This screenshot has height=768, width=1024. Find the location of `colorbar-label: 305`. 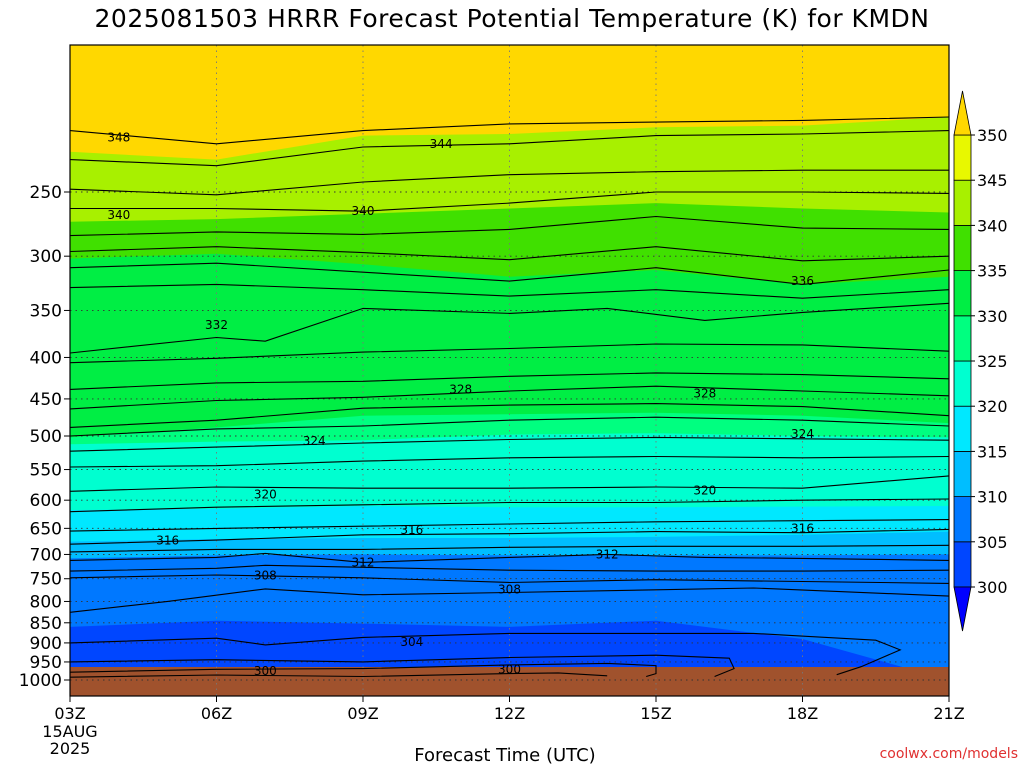

colorbar-label: 305 is located at coordinates (992, 542).